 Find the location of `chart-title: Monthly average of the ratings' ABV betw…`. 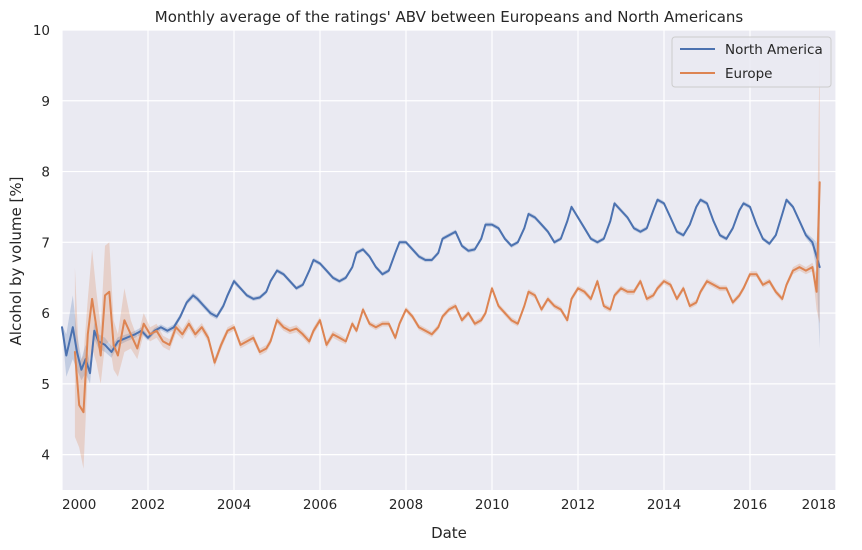

chart-title: Monthly average of the ratings' ABV betw… is located at coordinates (449, 17).